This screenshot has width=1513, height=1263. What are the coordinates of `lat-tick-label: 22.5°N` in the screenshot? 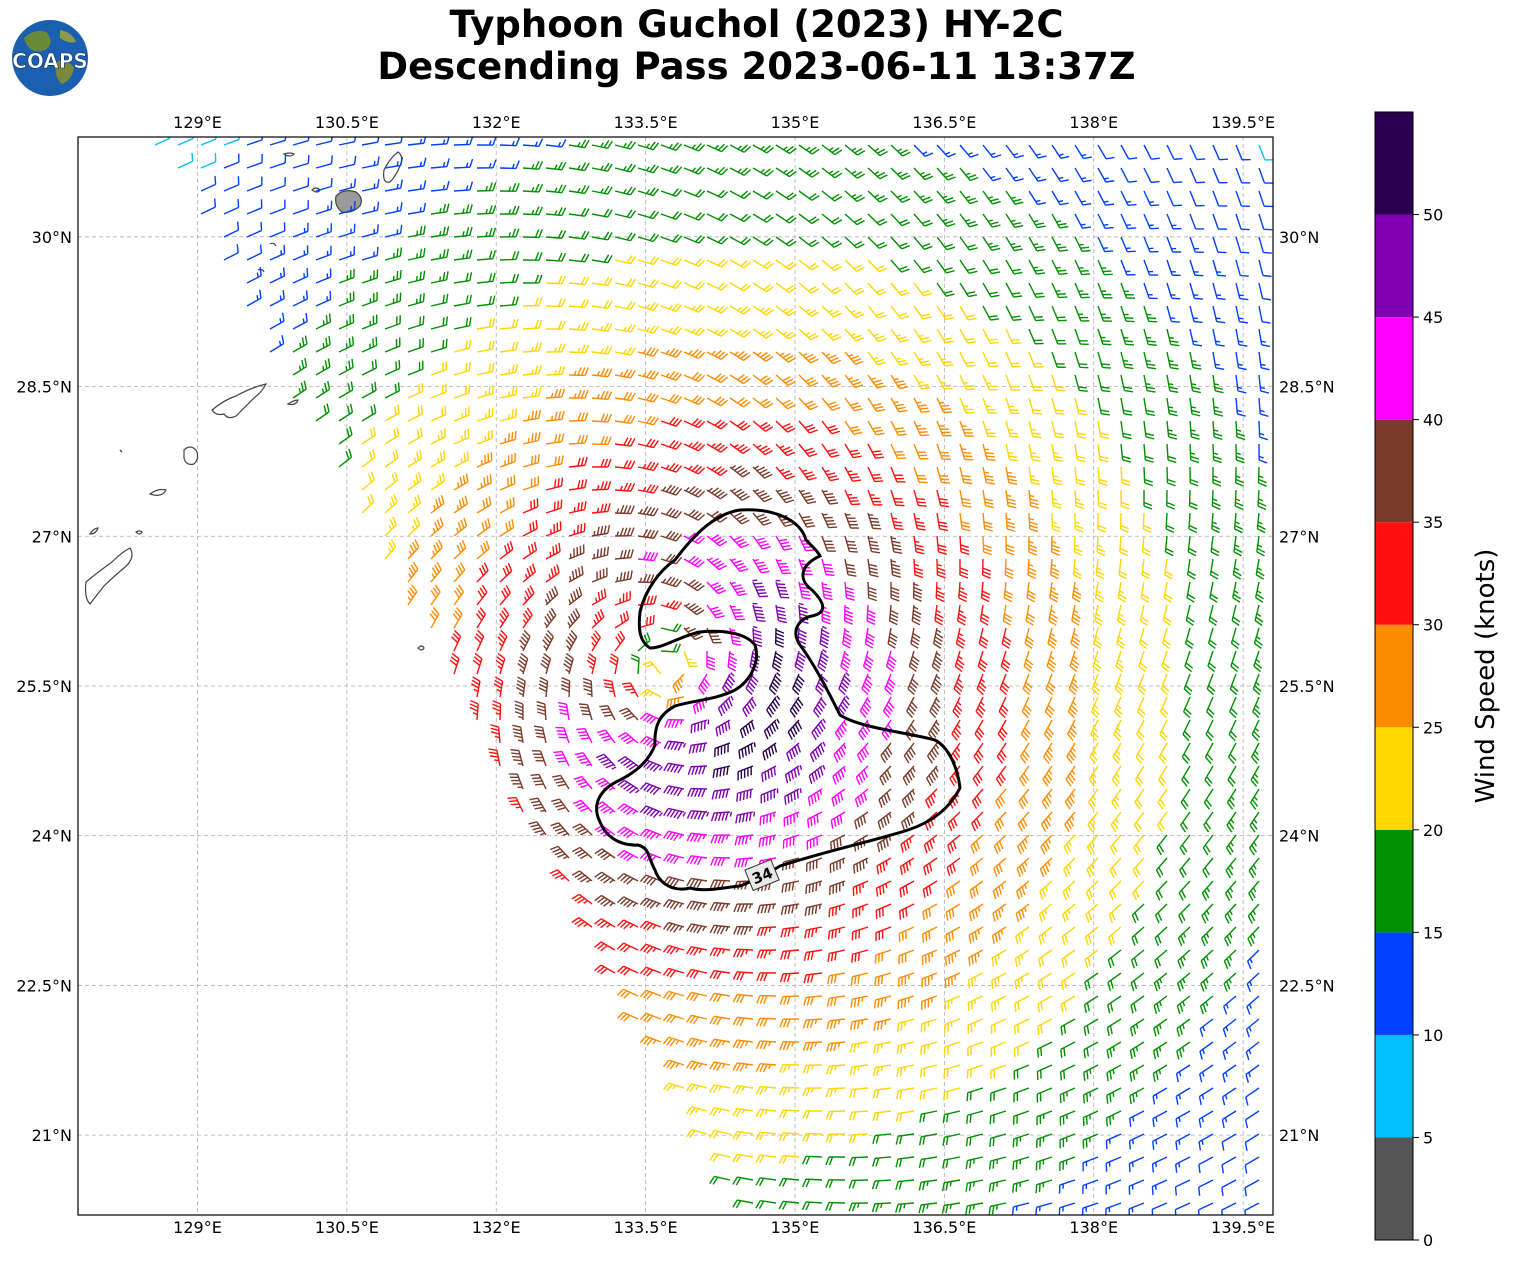 It's located at (44, 985).